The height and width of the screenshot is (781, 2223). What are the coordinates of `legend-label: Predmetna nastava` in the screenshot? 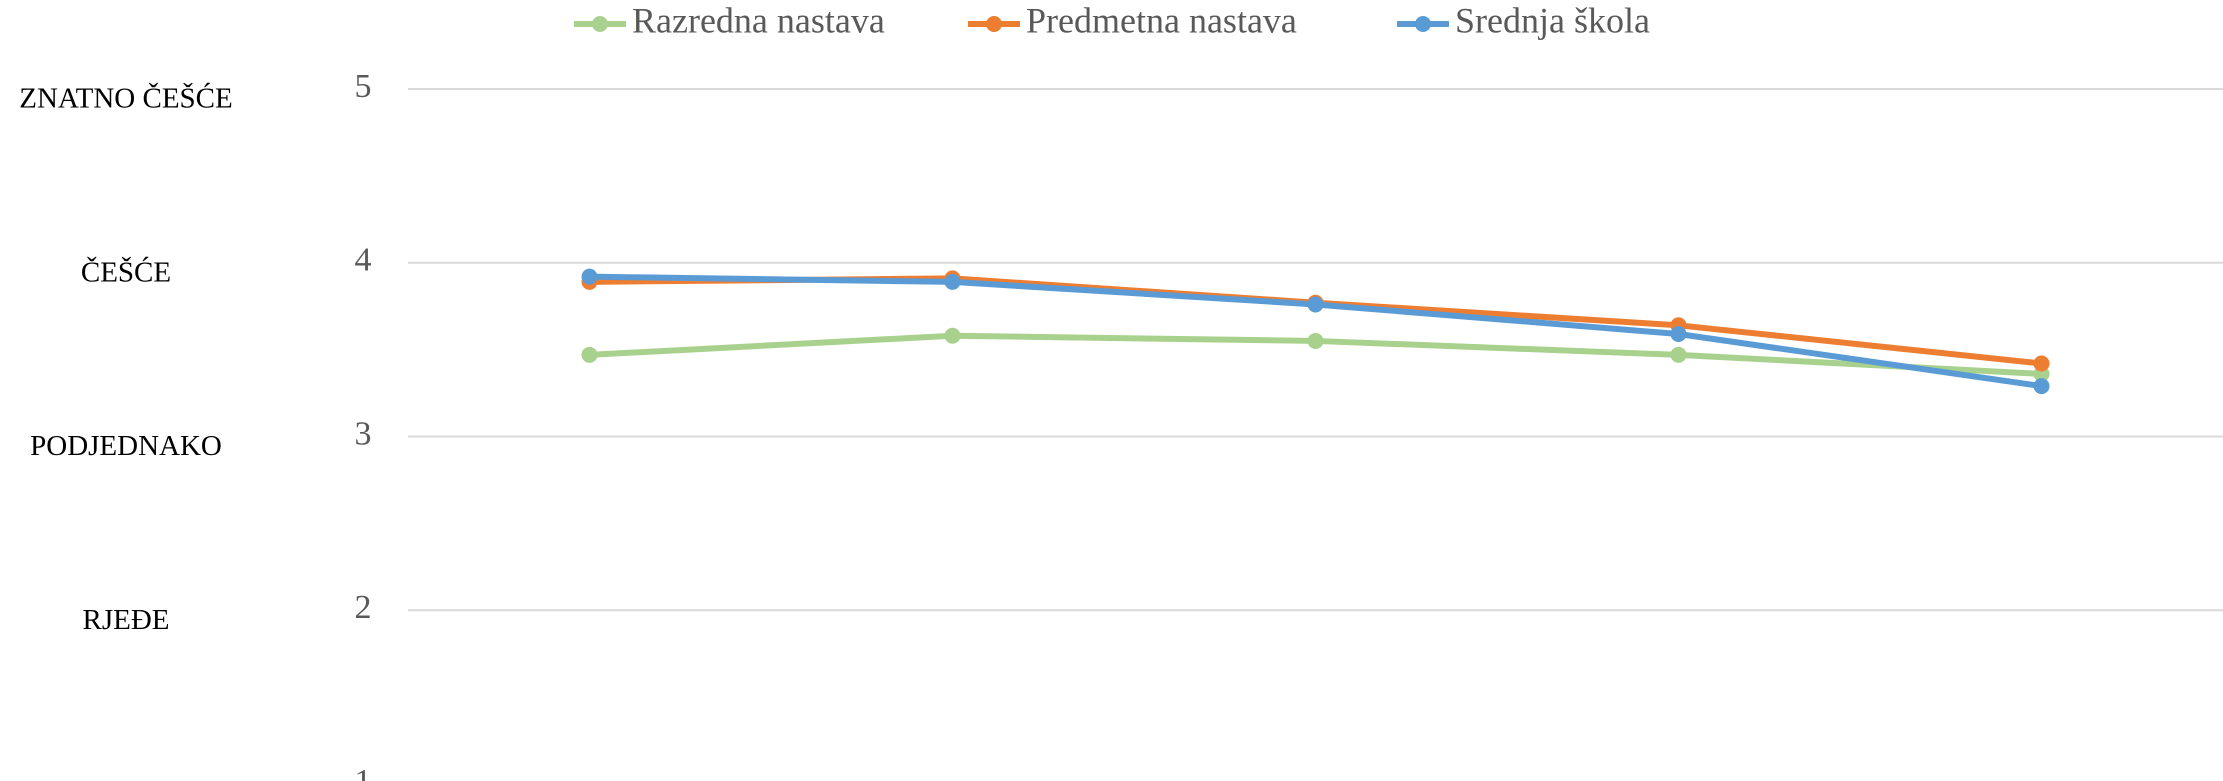 It's located at (1161, 20).